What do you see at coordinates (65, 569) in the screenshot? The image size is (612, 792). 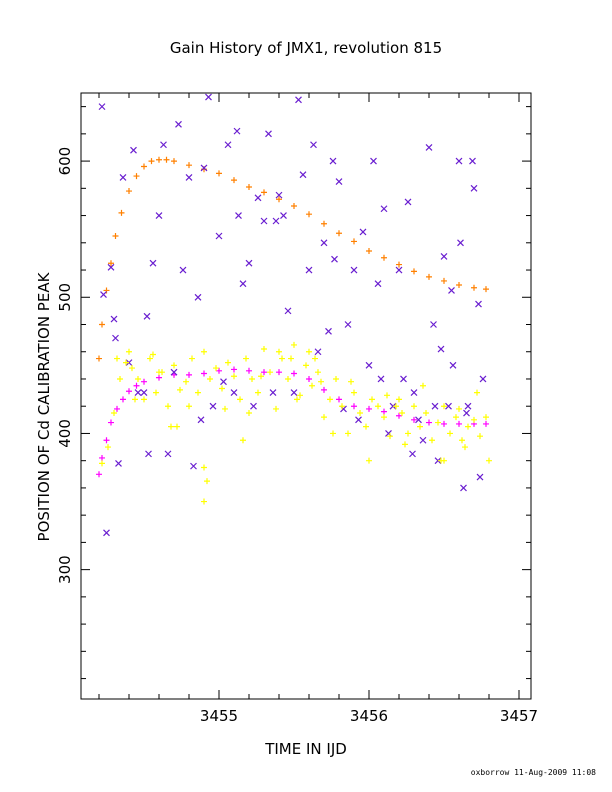 I see `y-tick-label: 300` at bounding box center [65, 569].